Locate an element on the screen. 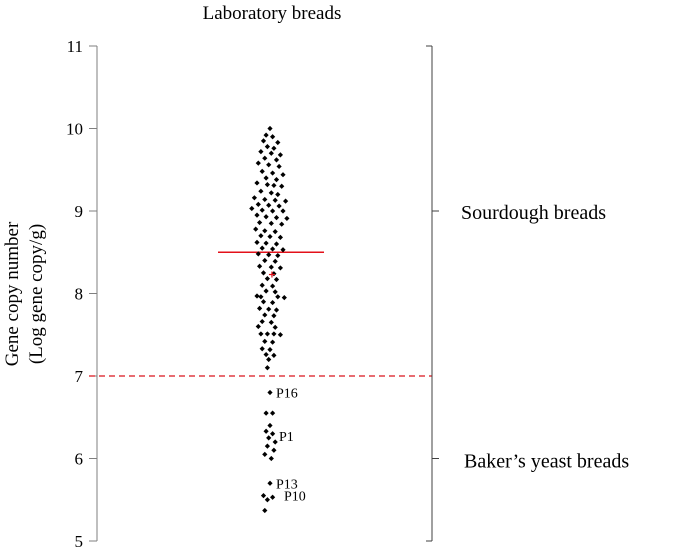 This screenshot has height=551, width=675. group-label-sourdough: Sourdough breads is located at coordinates (533, 213).